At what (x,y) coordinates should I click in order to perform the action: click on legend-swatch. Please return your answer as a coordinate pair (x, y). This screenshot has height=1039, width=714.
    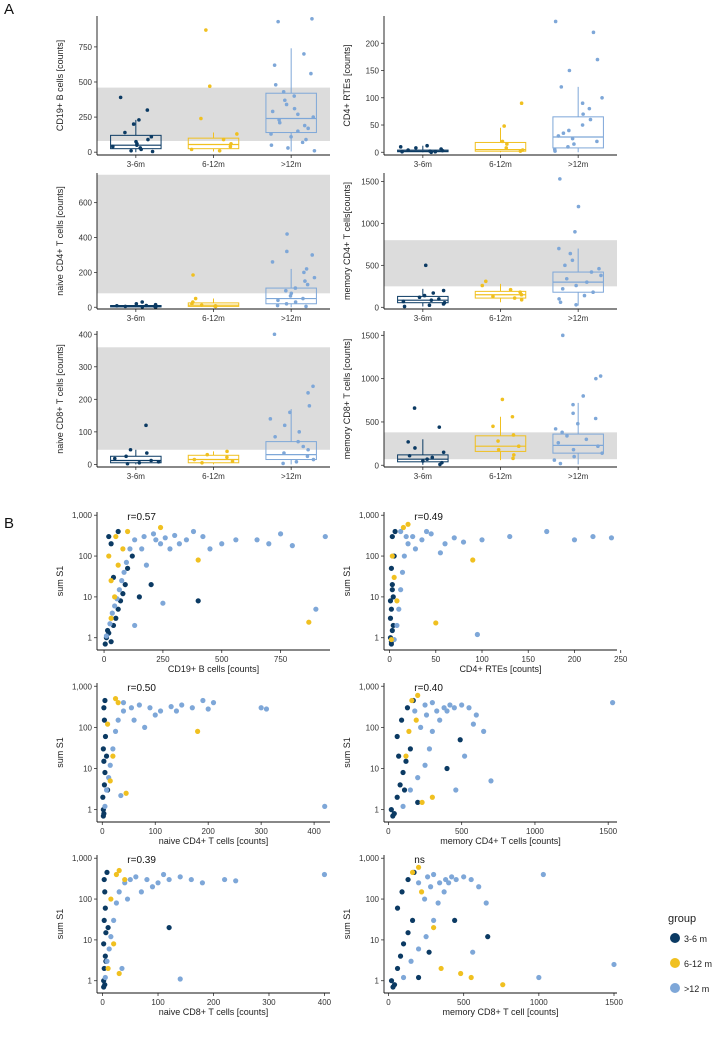
    Looking at the image, I should click on (675, 938).